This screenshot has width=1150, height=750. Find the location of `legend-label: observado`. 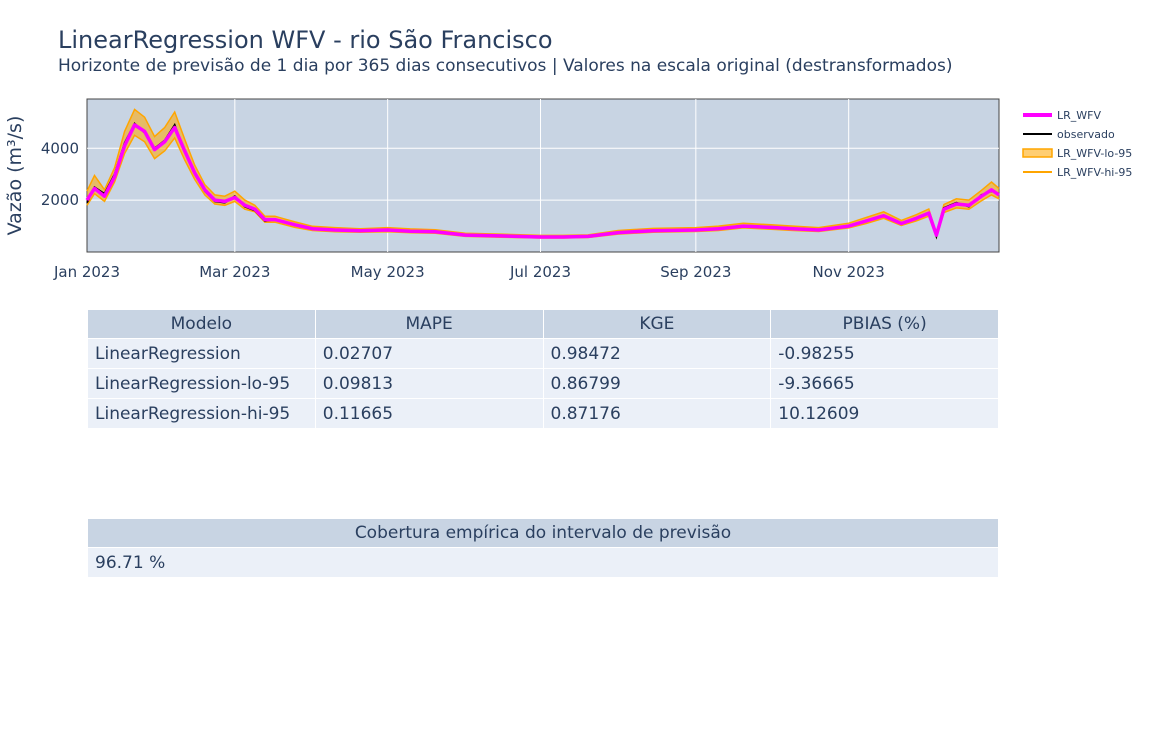

legend-label: observado is located at coordinates (1086, 134).